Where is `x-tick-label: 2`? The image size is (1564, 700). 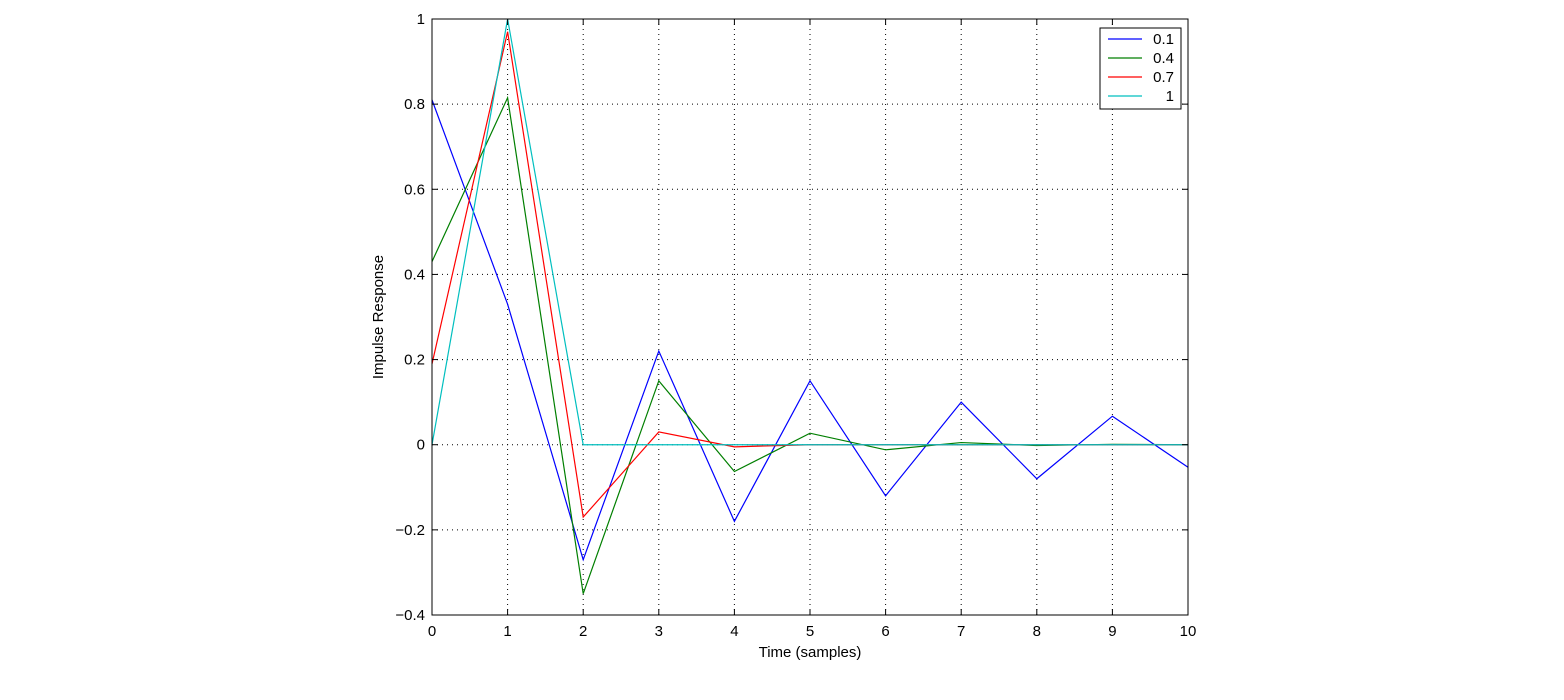 x-tick-label: 2 is located at coordinates (583, 631).